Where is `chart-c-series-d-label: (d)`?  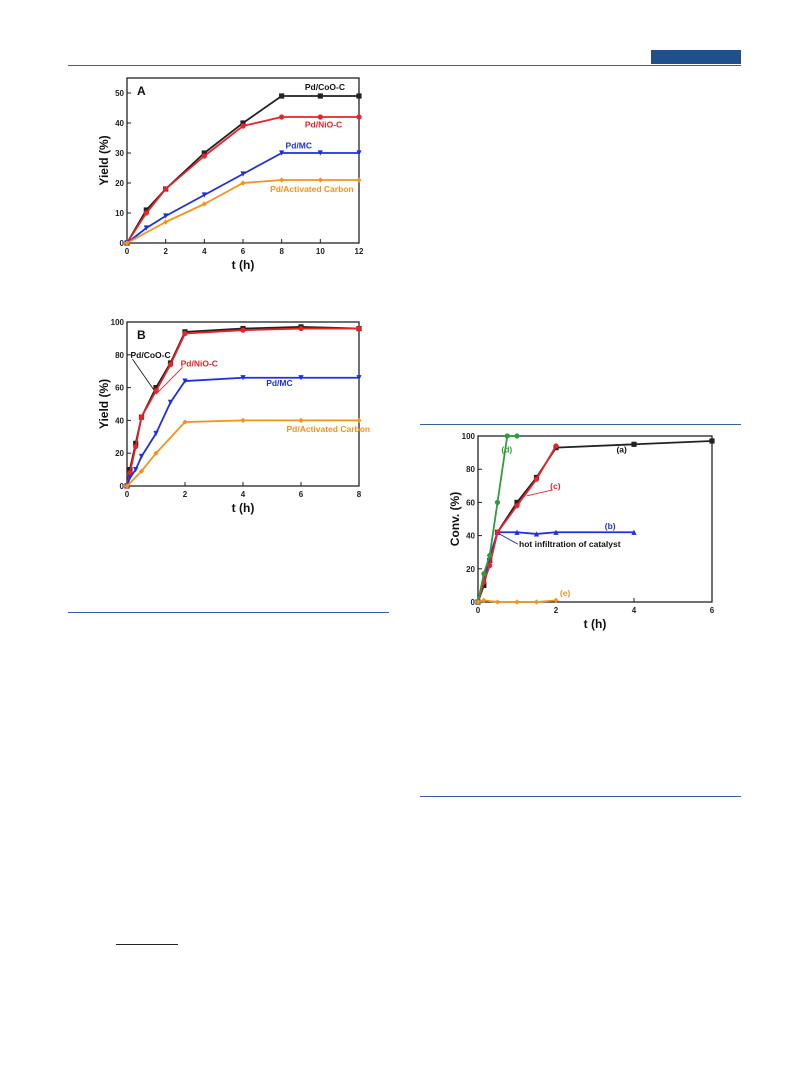 chart-c-series-d-label: (d) is located at coordinates (506, 450).